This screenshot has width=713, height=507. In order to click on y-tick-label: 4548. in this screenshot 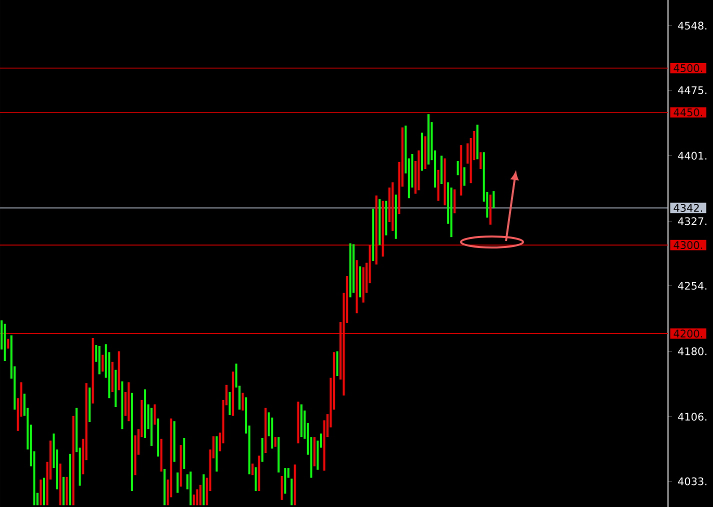, I will do `click(692, 26)`.